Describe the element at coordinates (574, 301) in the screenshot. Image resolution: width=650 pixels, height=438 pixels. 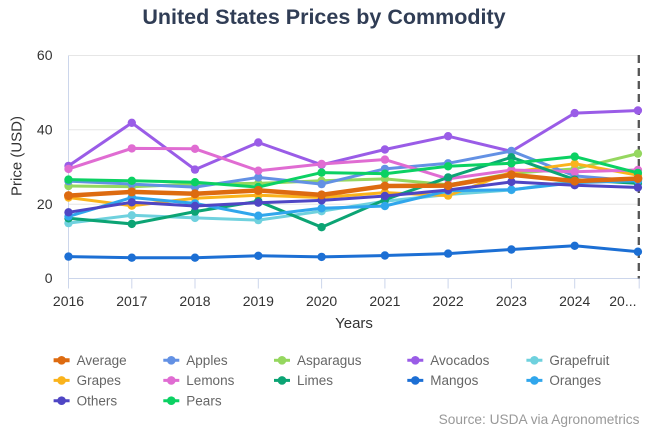
I see `svg-text: 2024` at that location.